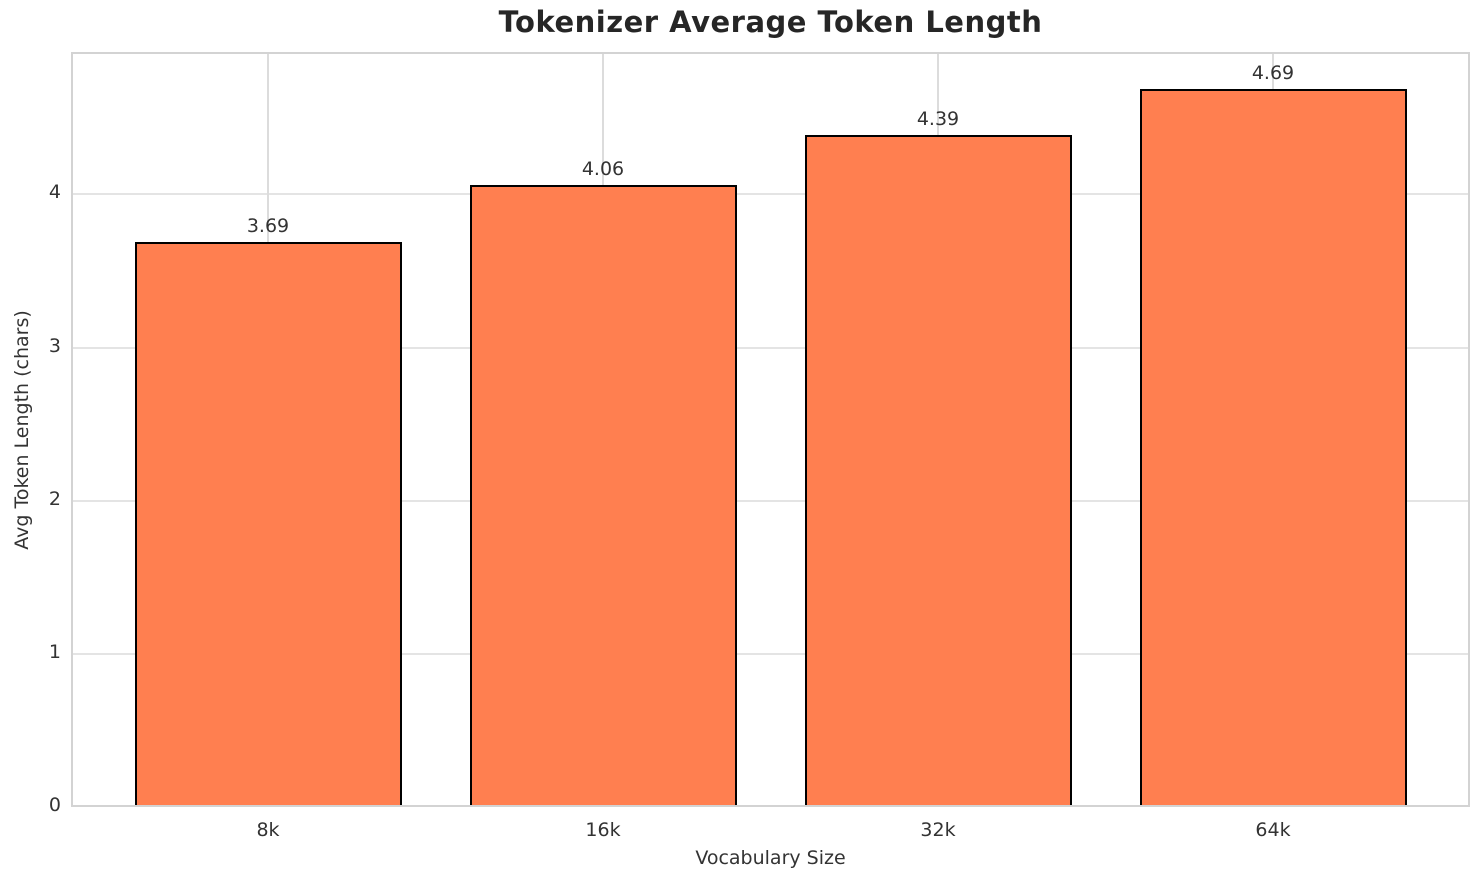 The height and width of the screenshot is (885, 1483). What do you see at coordinates (770, 22) in the screenshot?
I see `chart-title: Tokenizer Average Token Length` at bounding box center [770, 22].